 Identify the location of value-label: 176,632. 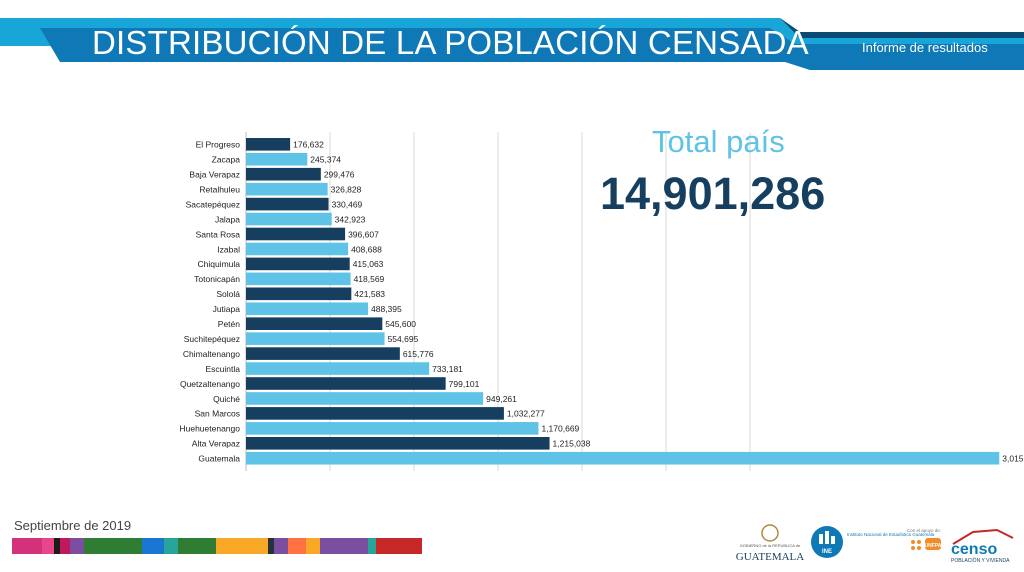
(308, 145).